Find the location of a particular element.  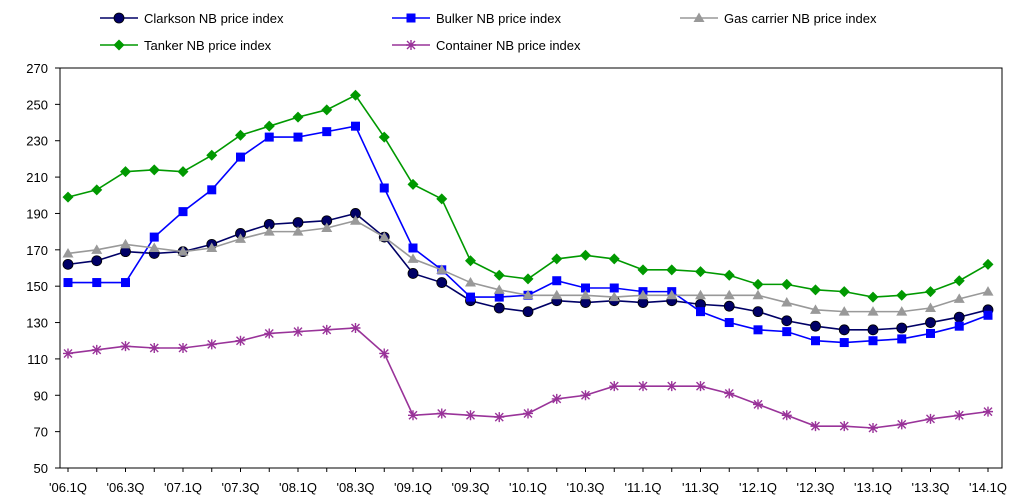

legend-label: Bulker NB price index is located at coordinates (498, 18).